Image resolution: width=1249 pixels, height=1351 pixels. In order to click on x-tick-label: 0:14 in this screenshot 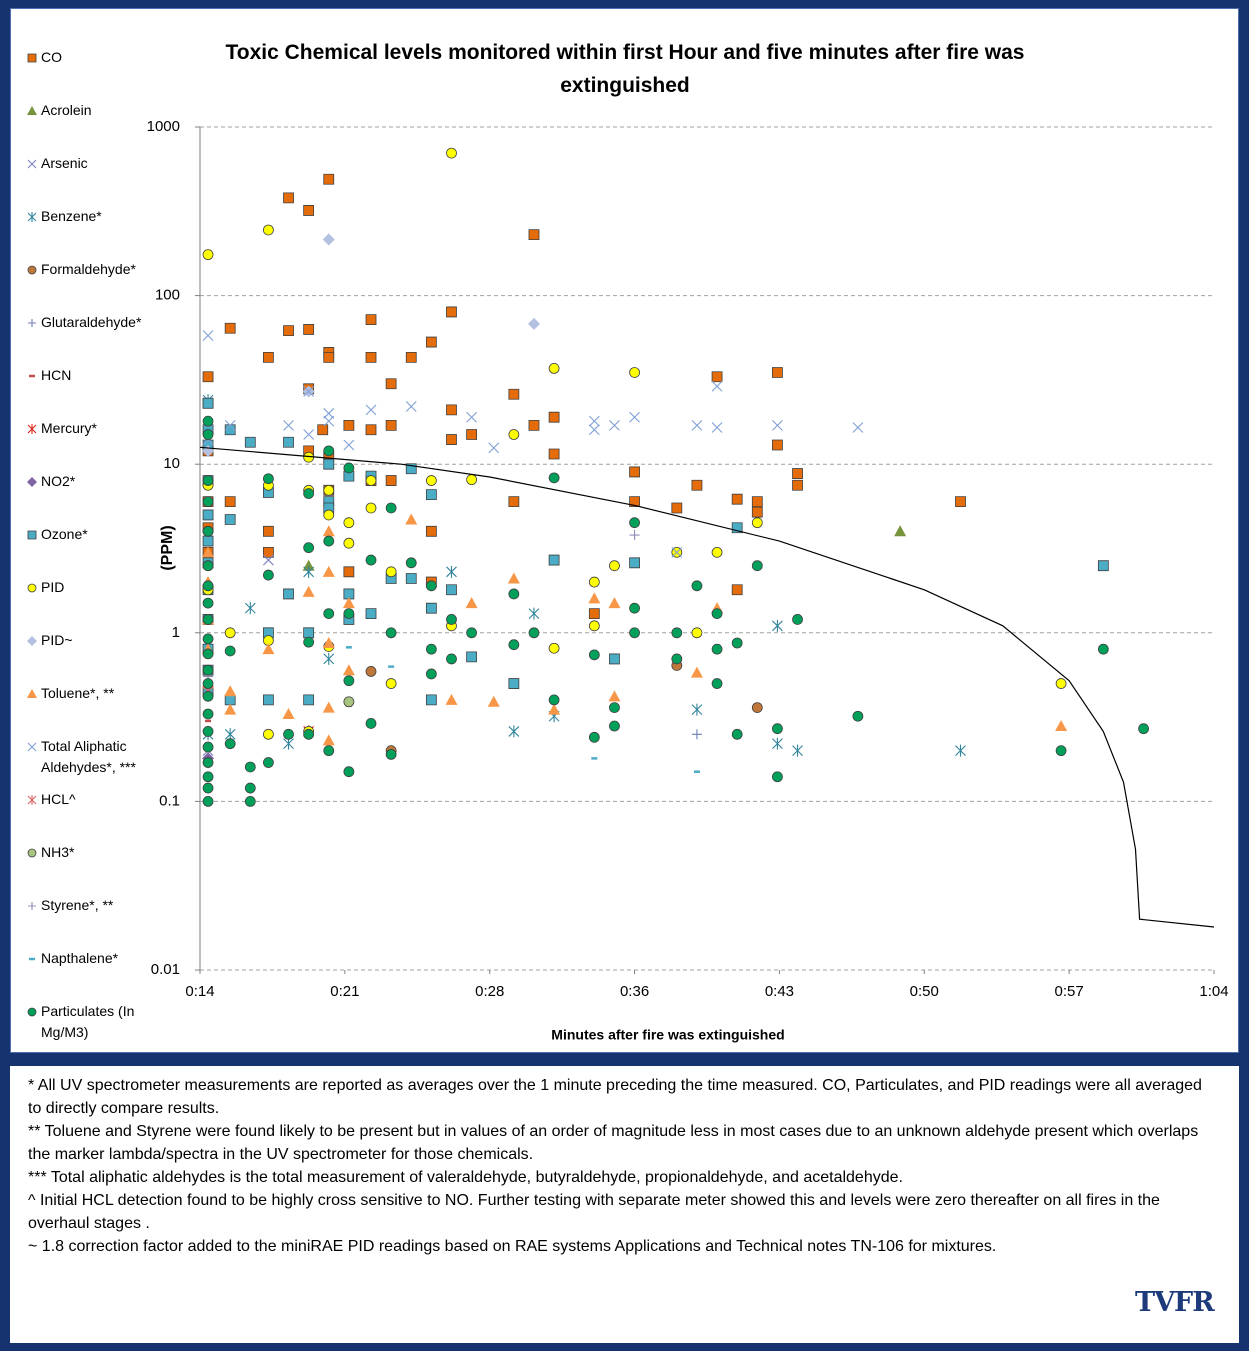, I will do `click(199, 991)`.